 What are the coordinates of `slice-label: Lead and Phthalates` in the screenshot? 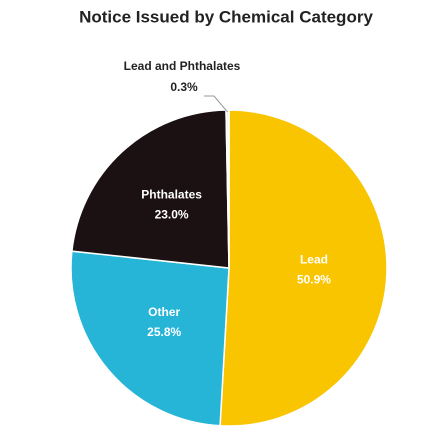 It's located at (182, 66).